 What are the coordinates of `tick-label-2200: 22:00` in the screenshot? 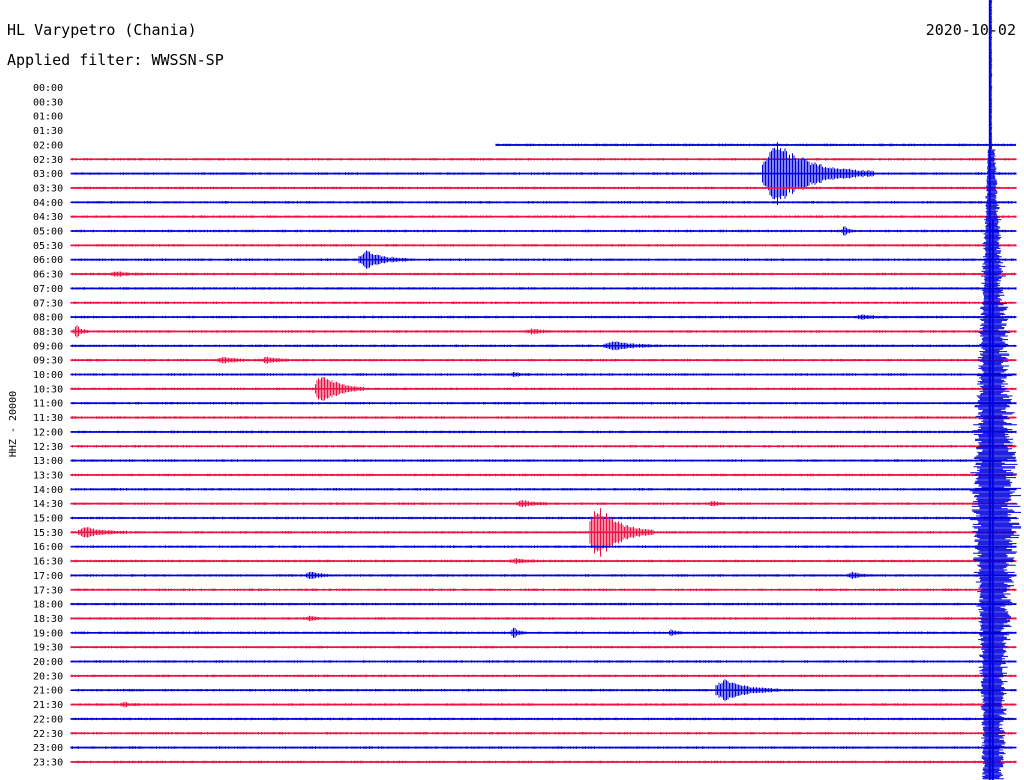 It's located at (48, 719).